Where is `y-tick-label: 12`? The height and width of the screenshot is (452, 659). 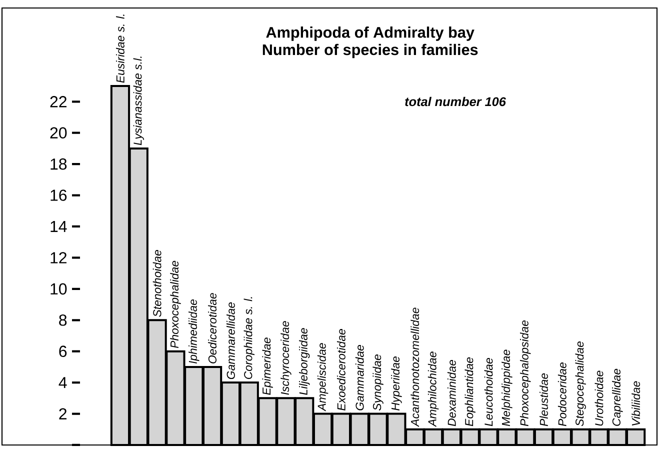 y-tick-label: 12 is located at coordinates (58, 258).